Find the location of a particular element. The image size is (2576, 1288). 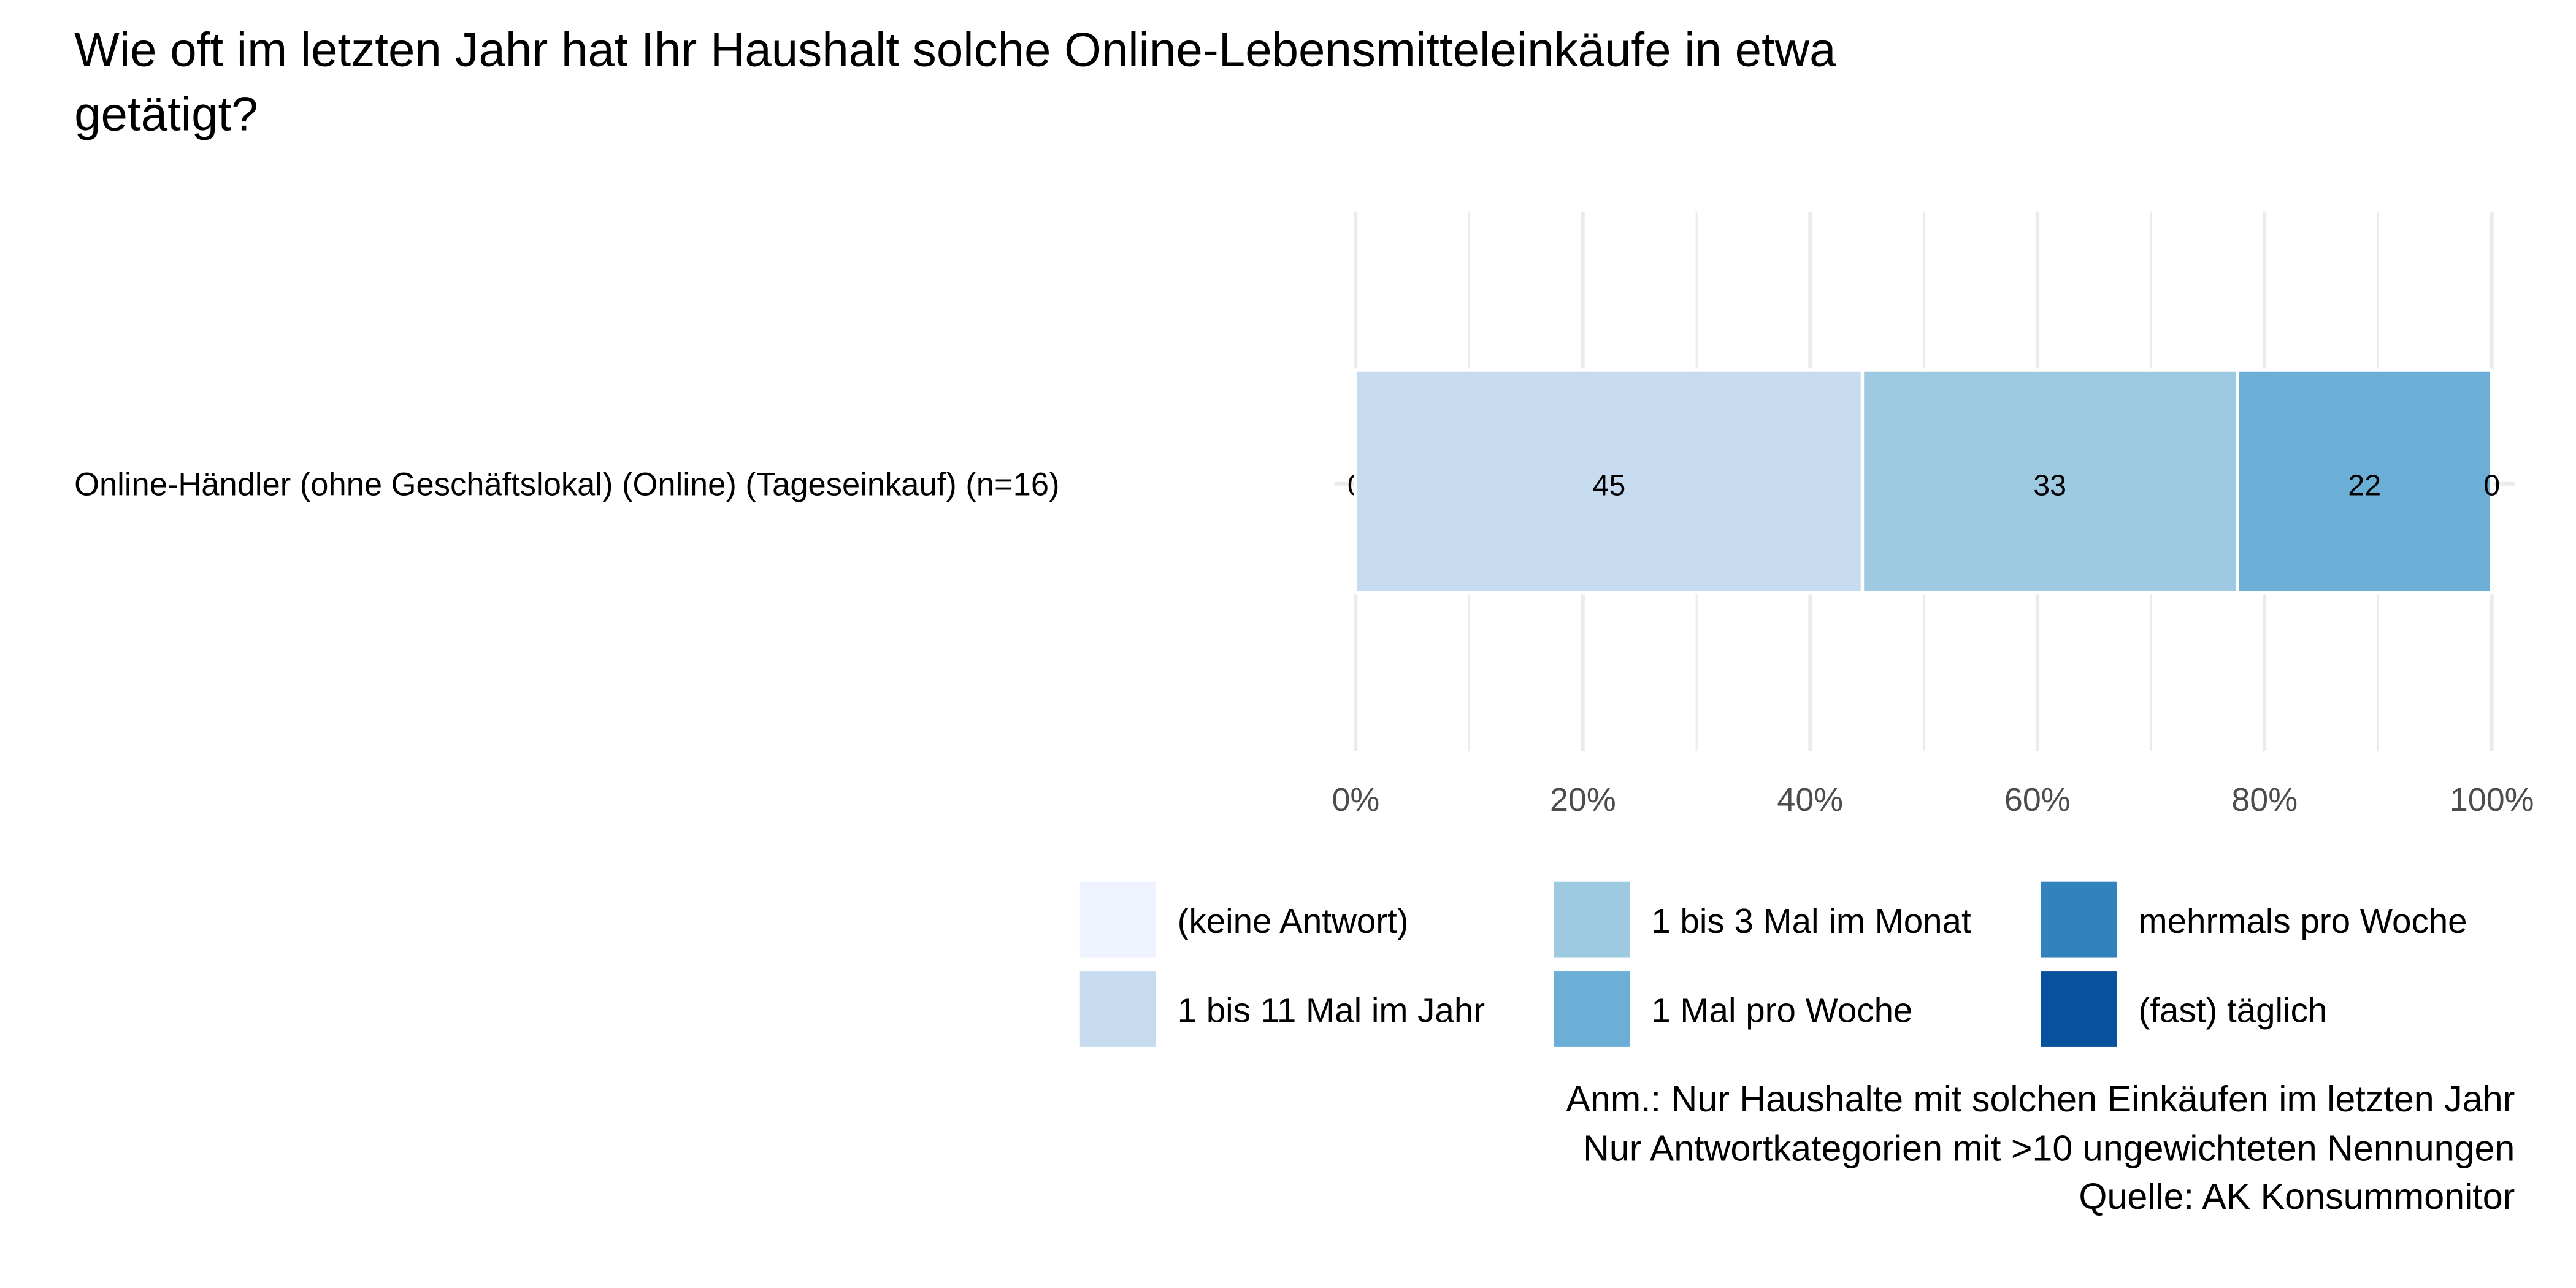

legend-label: (keine Antwort) is located at coordinates (1293, 921).